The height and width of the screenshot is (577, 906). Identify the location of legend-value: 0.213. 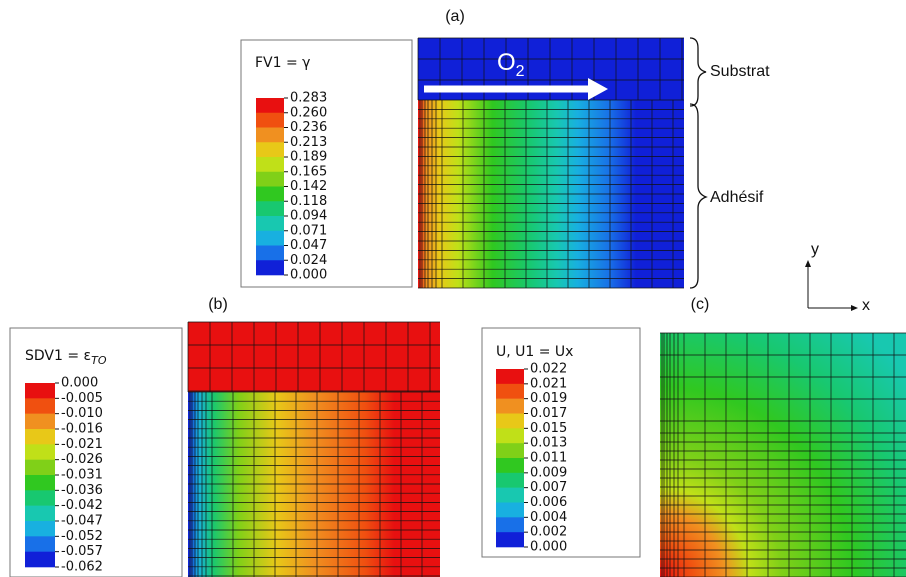
(308, 142).